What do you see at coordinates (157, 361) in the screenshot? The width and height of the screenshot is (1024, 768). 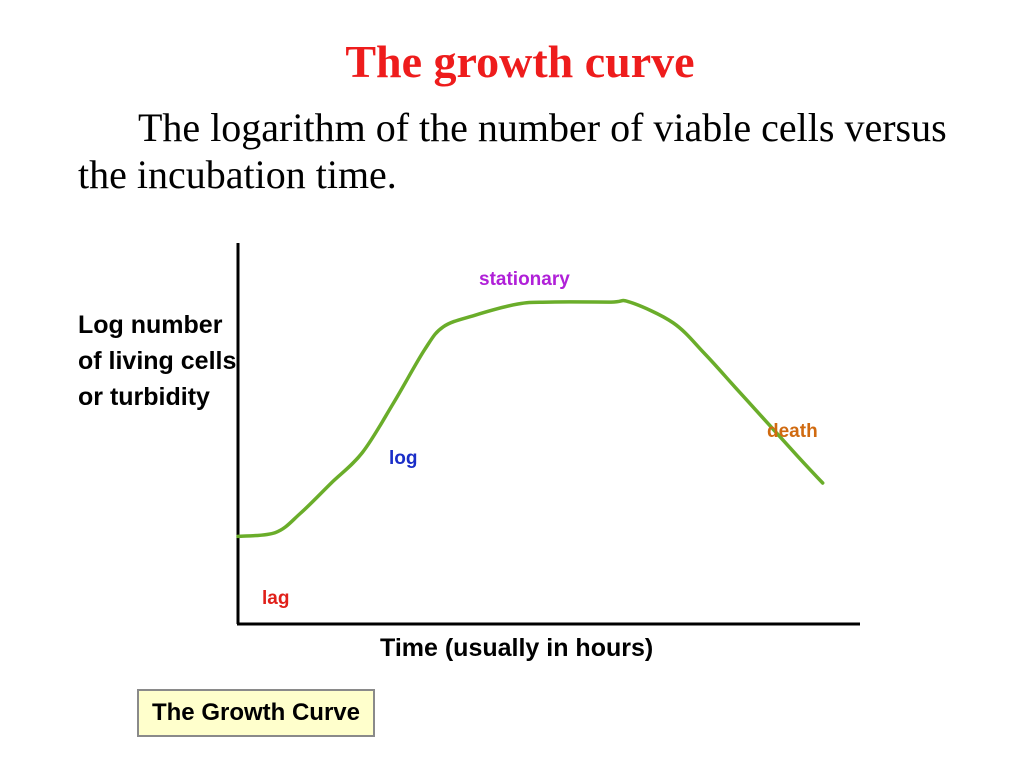 I see `y-axis-label-line-2: of living cells` at bounding box center [157, 361].